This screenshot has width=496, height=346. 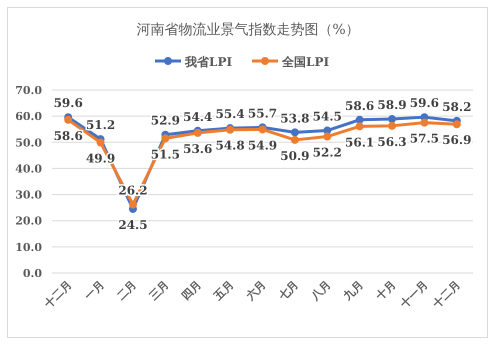 What do you see at coordinates (392, 105) in the screenshot?
I see `data-label: 58.9` at bounding box center [392, 105].